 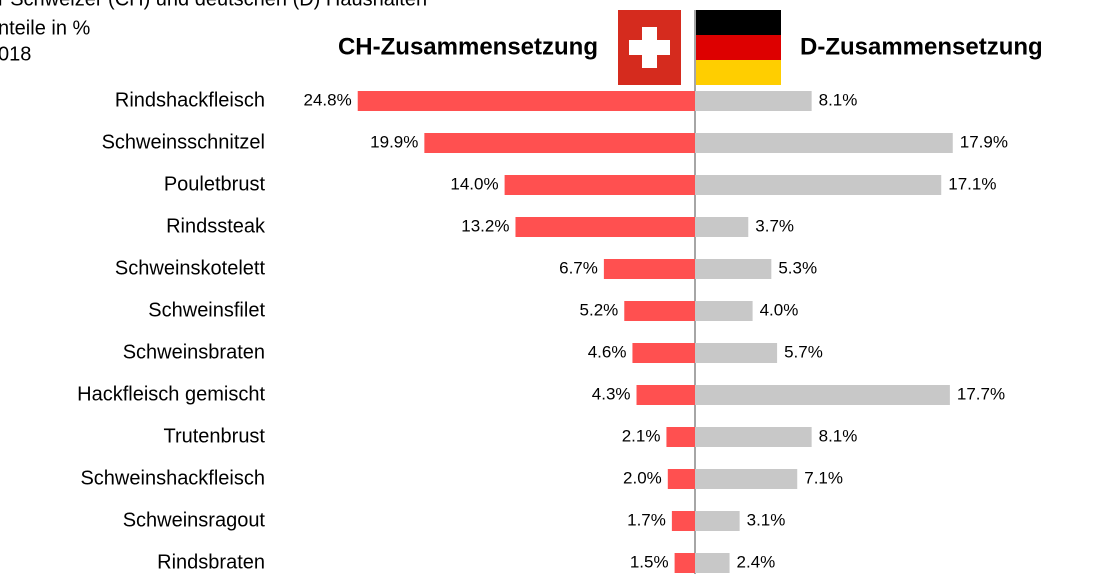 What do you see at coordinates (921, 46) in the screenshot?
I see `right-title: D-Zusammensetzung` at bounding box center [921, 46].